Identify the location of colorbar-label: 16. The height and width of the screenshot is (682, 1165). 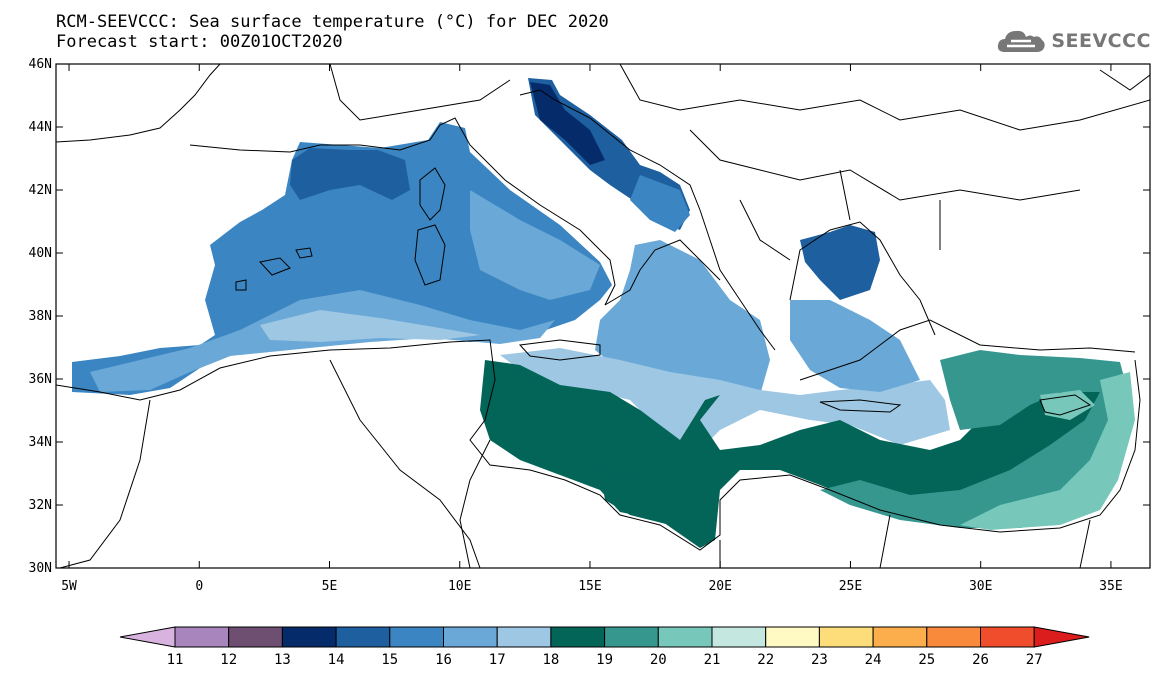
(443, 660).